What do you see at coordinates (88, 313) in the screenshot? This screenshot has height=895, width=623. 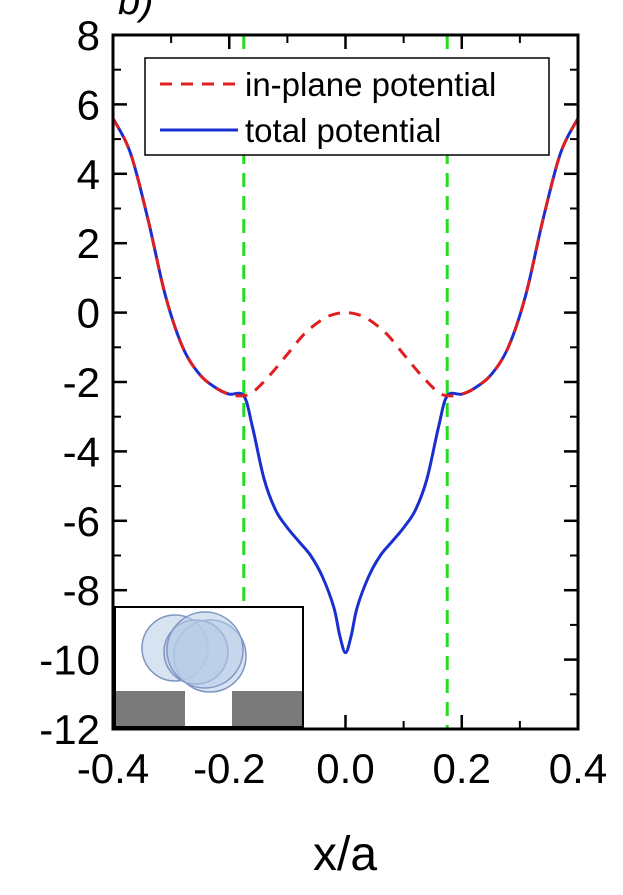 I see `y-tick-label: 0` at bounding box center [88, 313].